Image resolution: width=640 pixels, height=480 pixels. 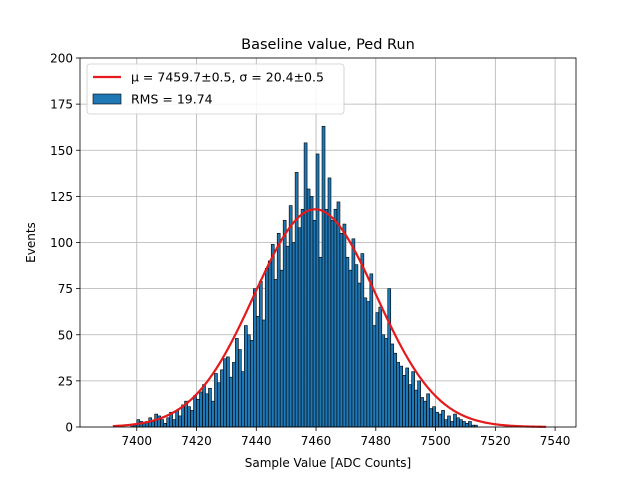 What do you see at coordinates (61, 197) in the screenshot?
I see `y-tick-label: 125` at bounding box center [61, 197].